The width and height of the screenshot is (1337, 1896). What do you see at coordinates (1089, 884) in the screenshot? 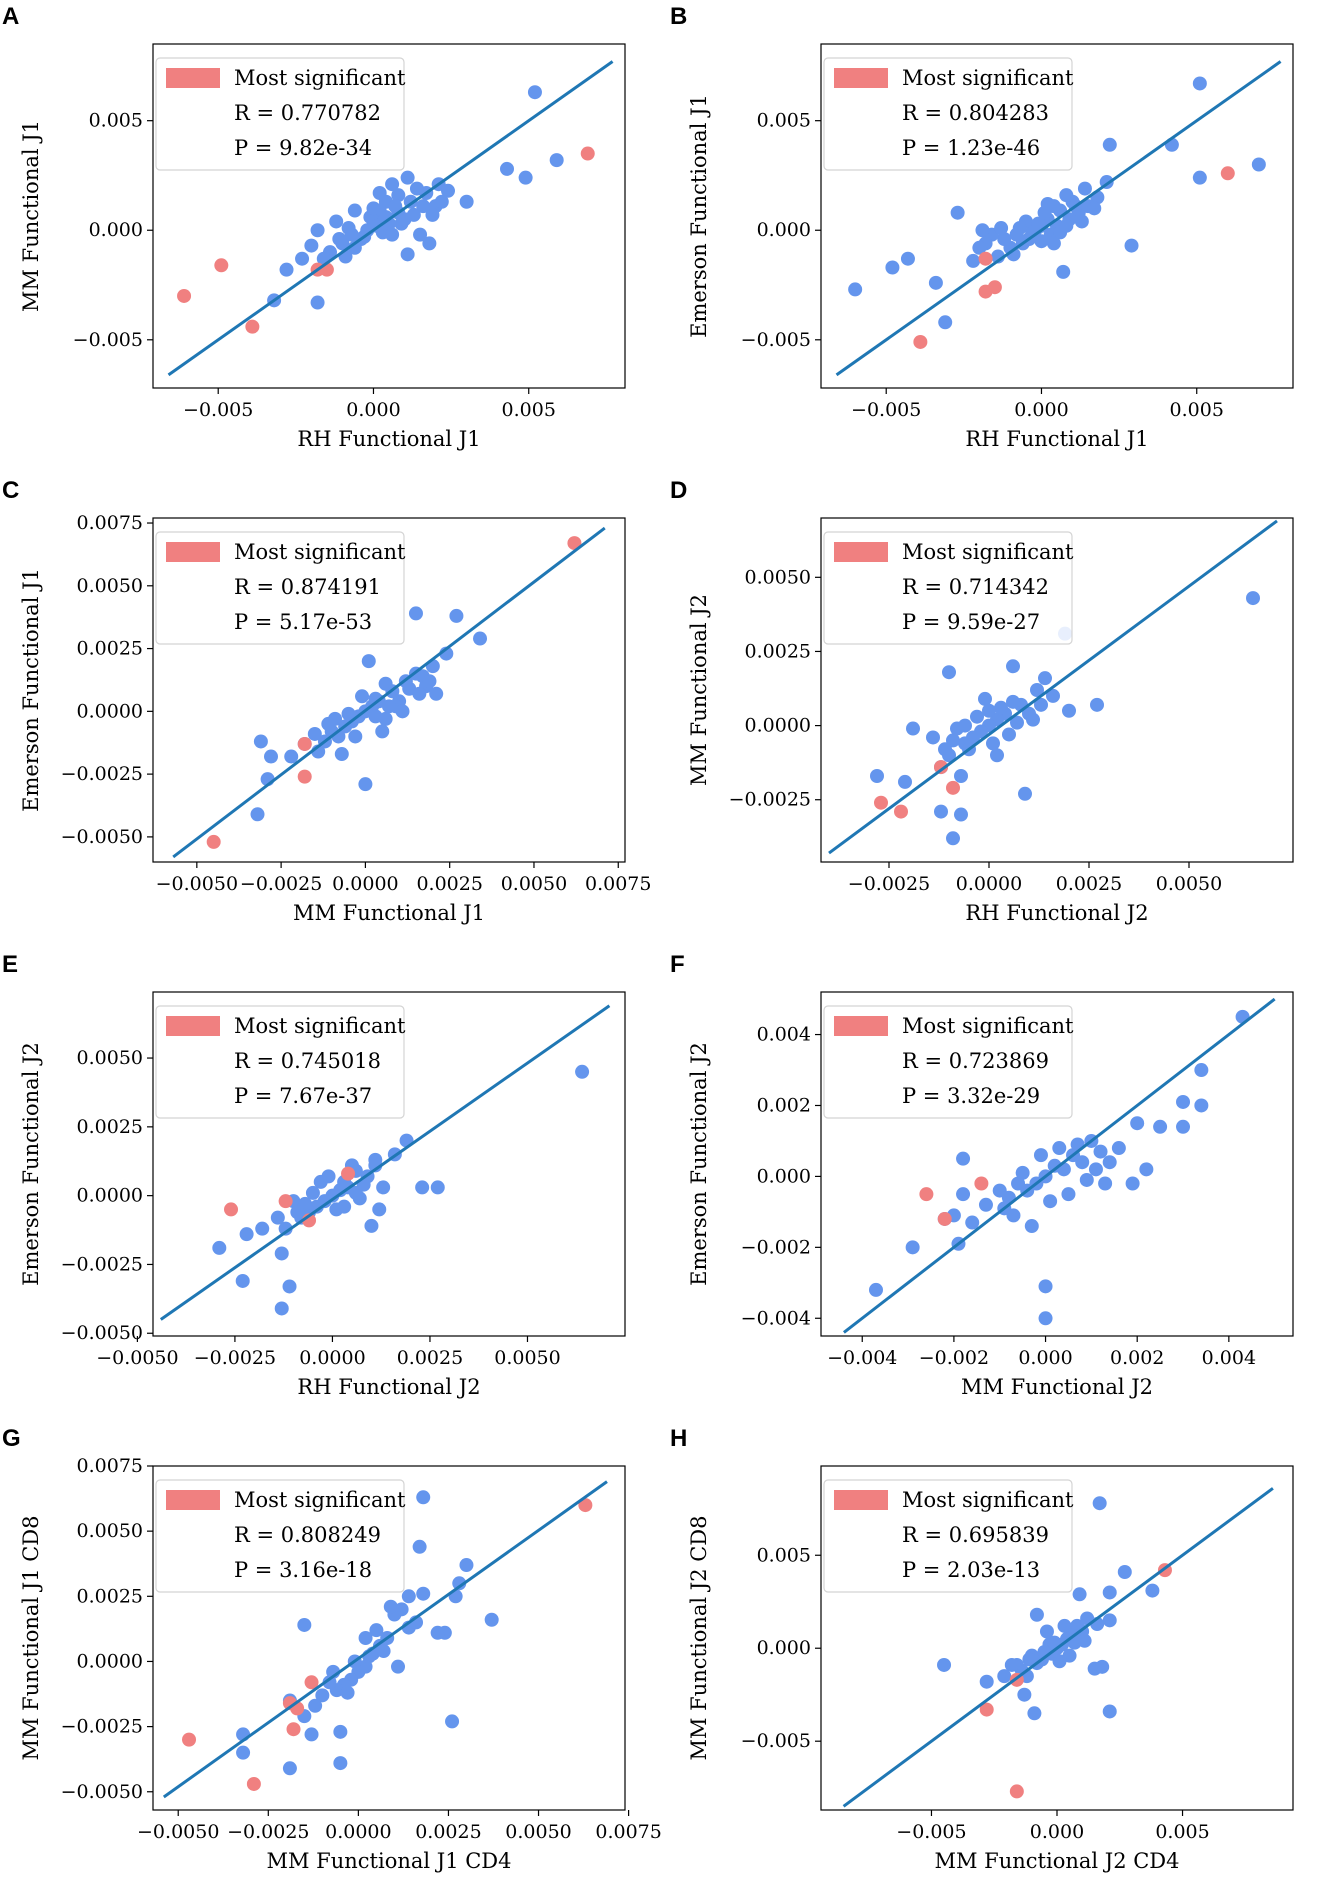
I see `x-tick-label: 0.0025` at bounding box center [1089, 884].